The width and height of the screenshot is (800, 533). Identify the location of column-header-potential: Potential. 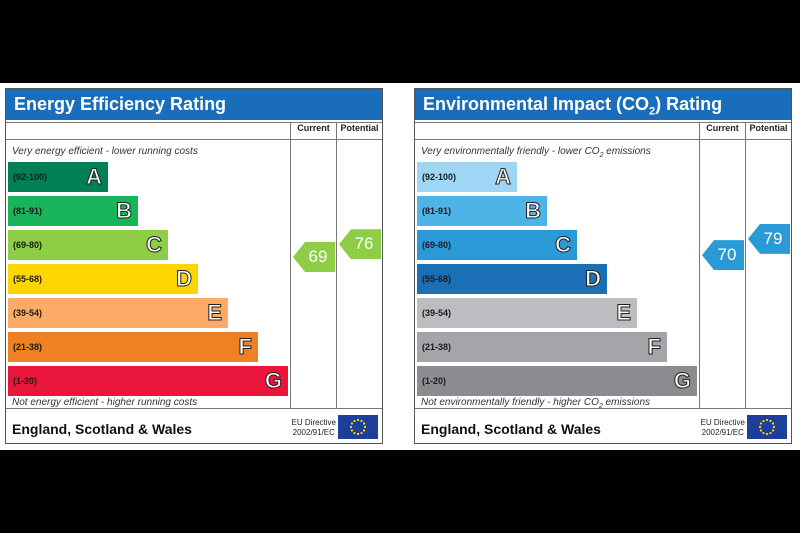
(768, 128).